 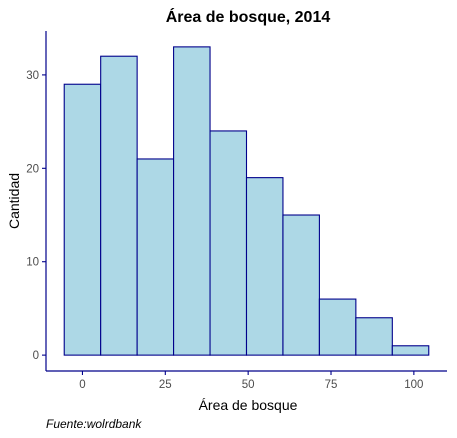 What do you see at coordinates (94, 424) in the screenshot?
I see `source-caption: Fuente:wolrdbank` at bounding box center [94, 424].